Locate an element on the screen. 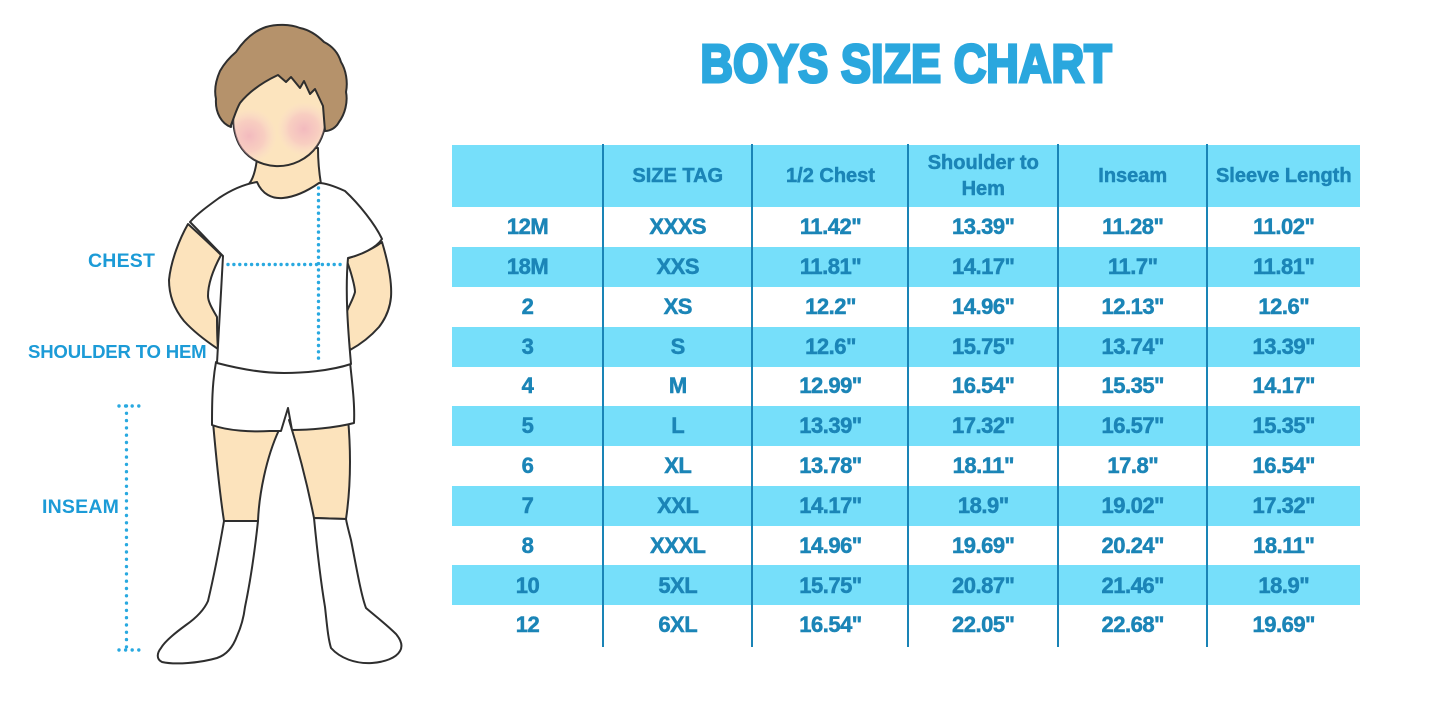  svg-text: SHOULDER TO HEM is located at coordinates (117, 351).